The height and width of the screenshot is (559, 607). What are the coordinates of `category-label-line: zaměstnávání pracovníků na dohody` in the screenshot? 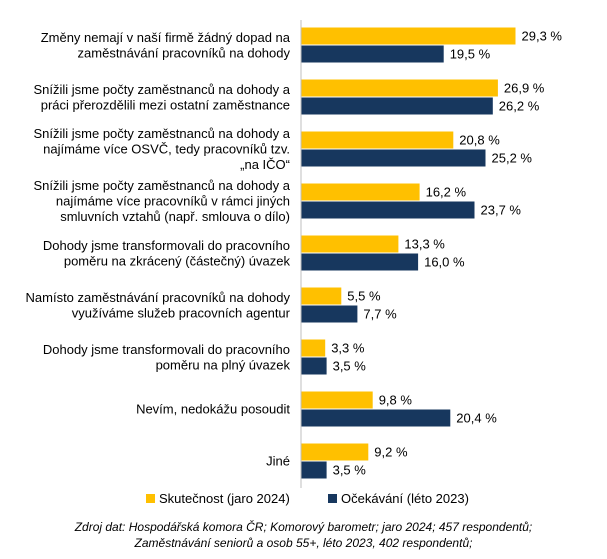 It's located at (184, 52).